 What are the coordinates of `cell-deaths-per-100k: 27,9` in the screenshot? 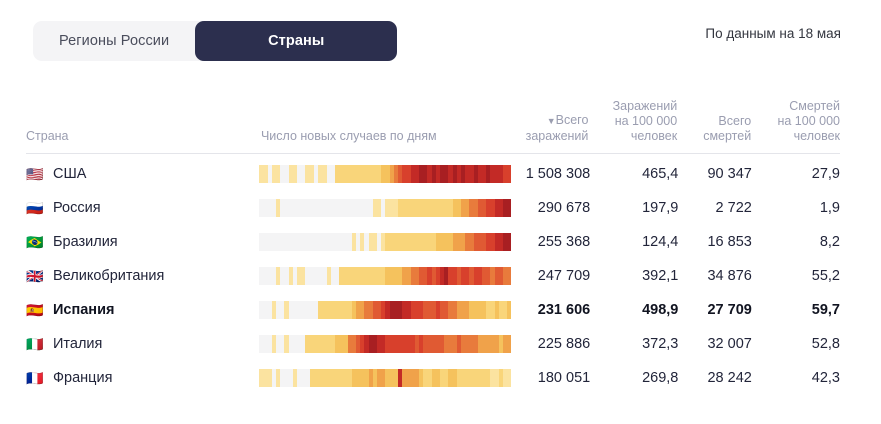 It's located at (825, 174).